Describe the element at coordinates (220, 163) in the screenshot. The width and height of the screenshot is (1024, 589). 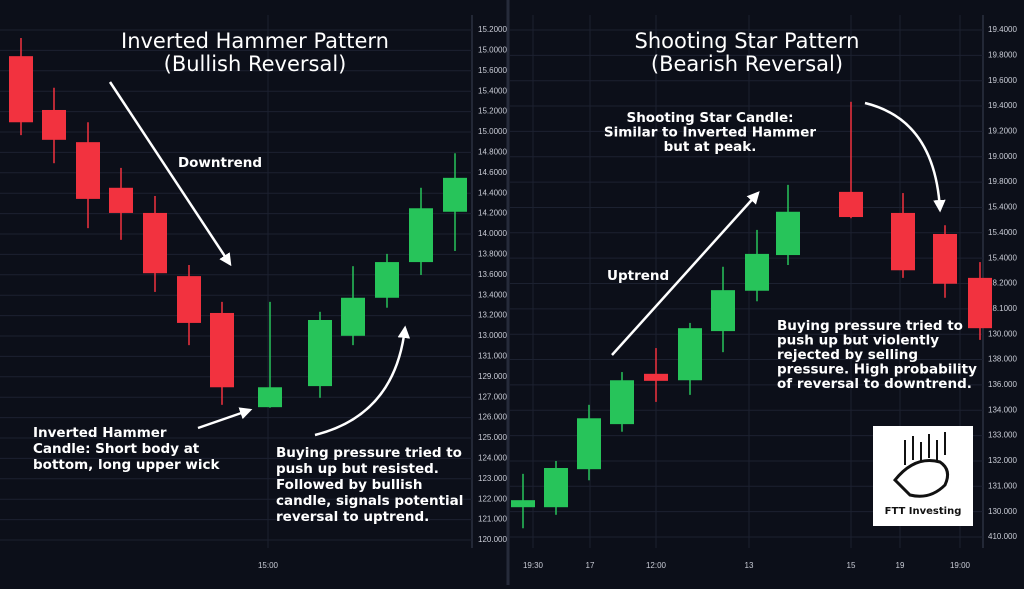
I see `annotation: Downtrend` at that location.